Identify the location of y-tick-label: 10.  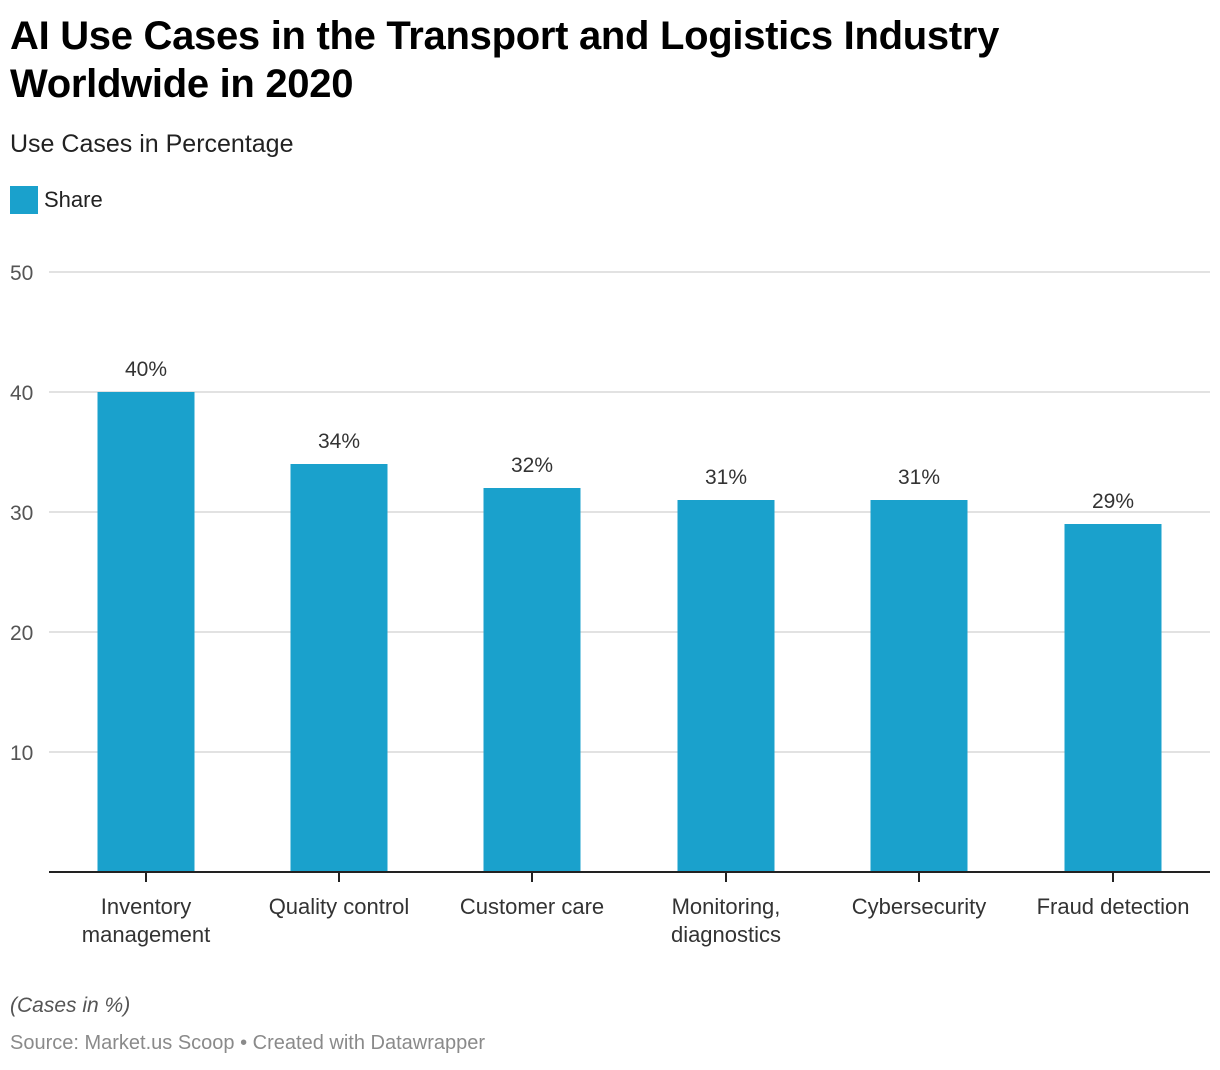
(21, 753).